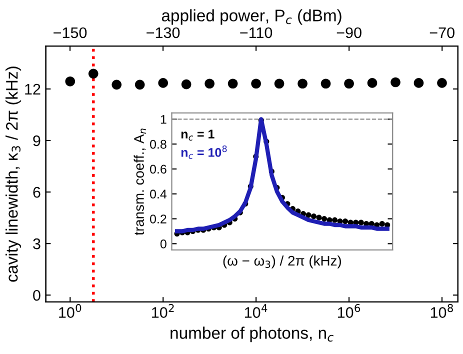 The width and height of the screenshot is (463, 354). Describe the element at coordinates (282, 261) in the screenshot. I see `x-axis-title: (ω − ω$_{3}$) / 2π (kHz)` at that location.